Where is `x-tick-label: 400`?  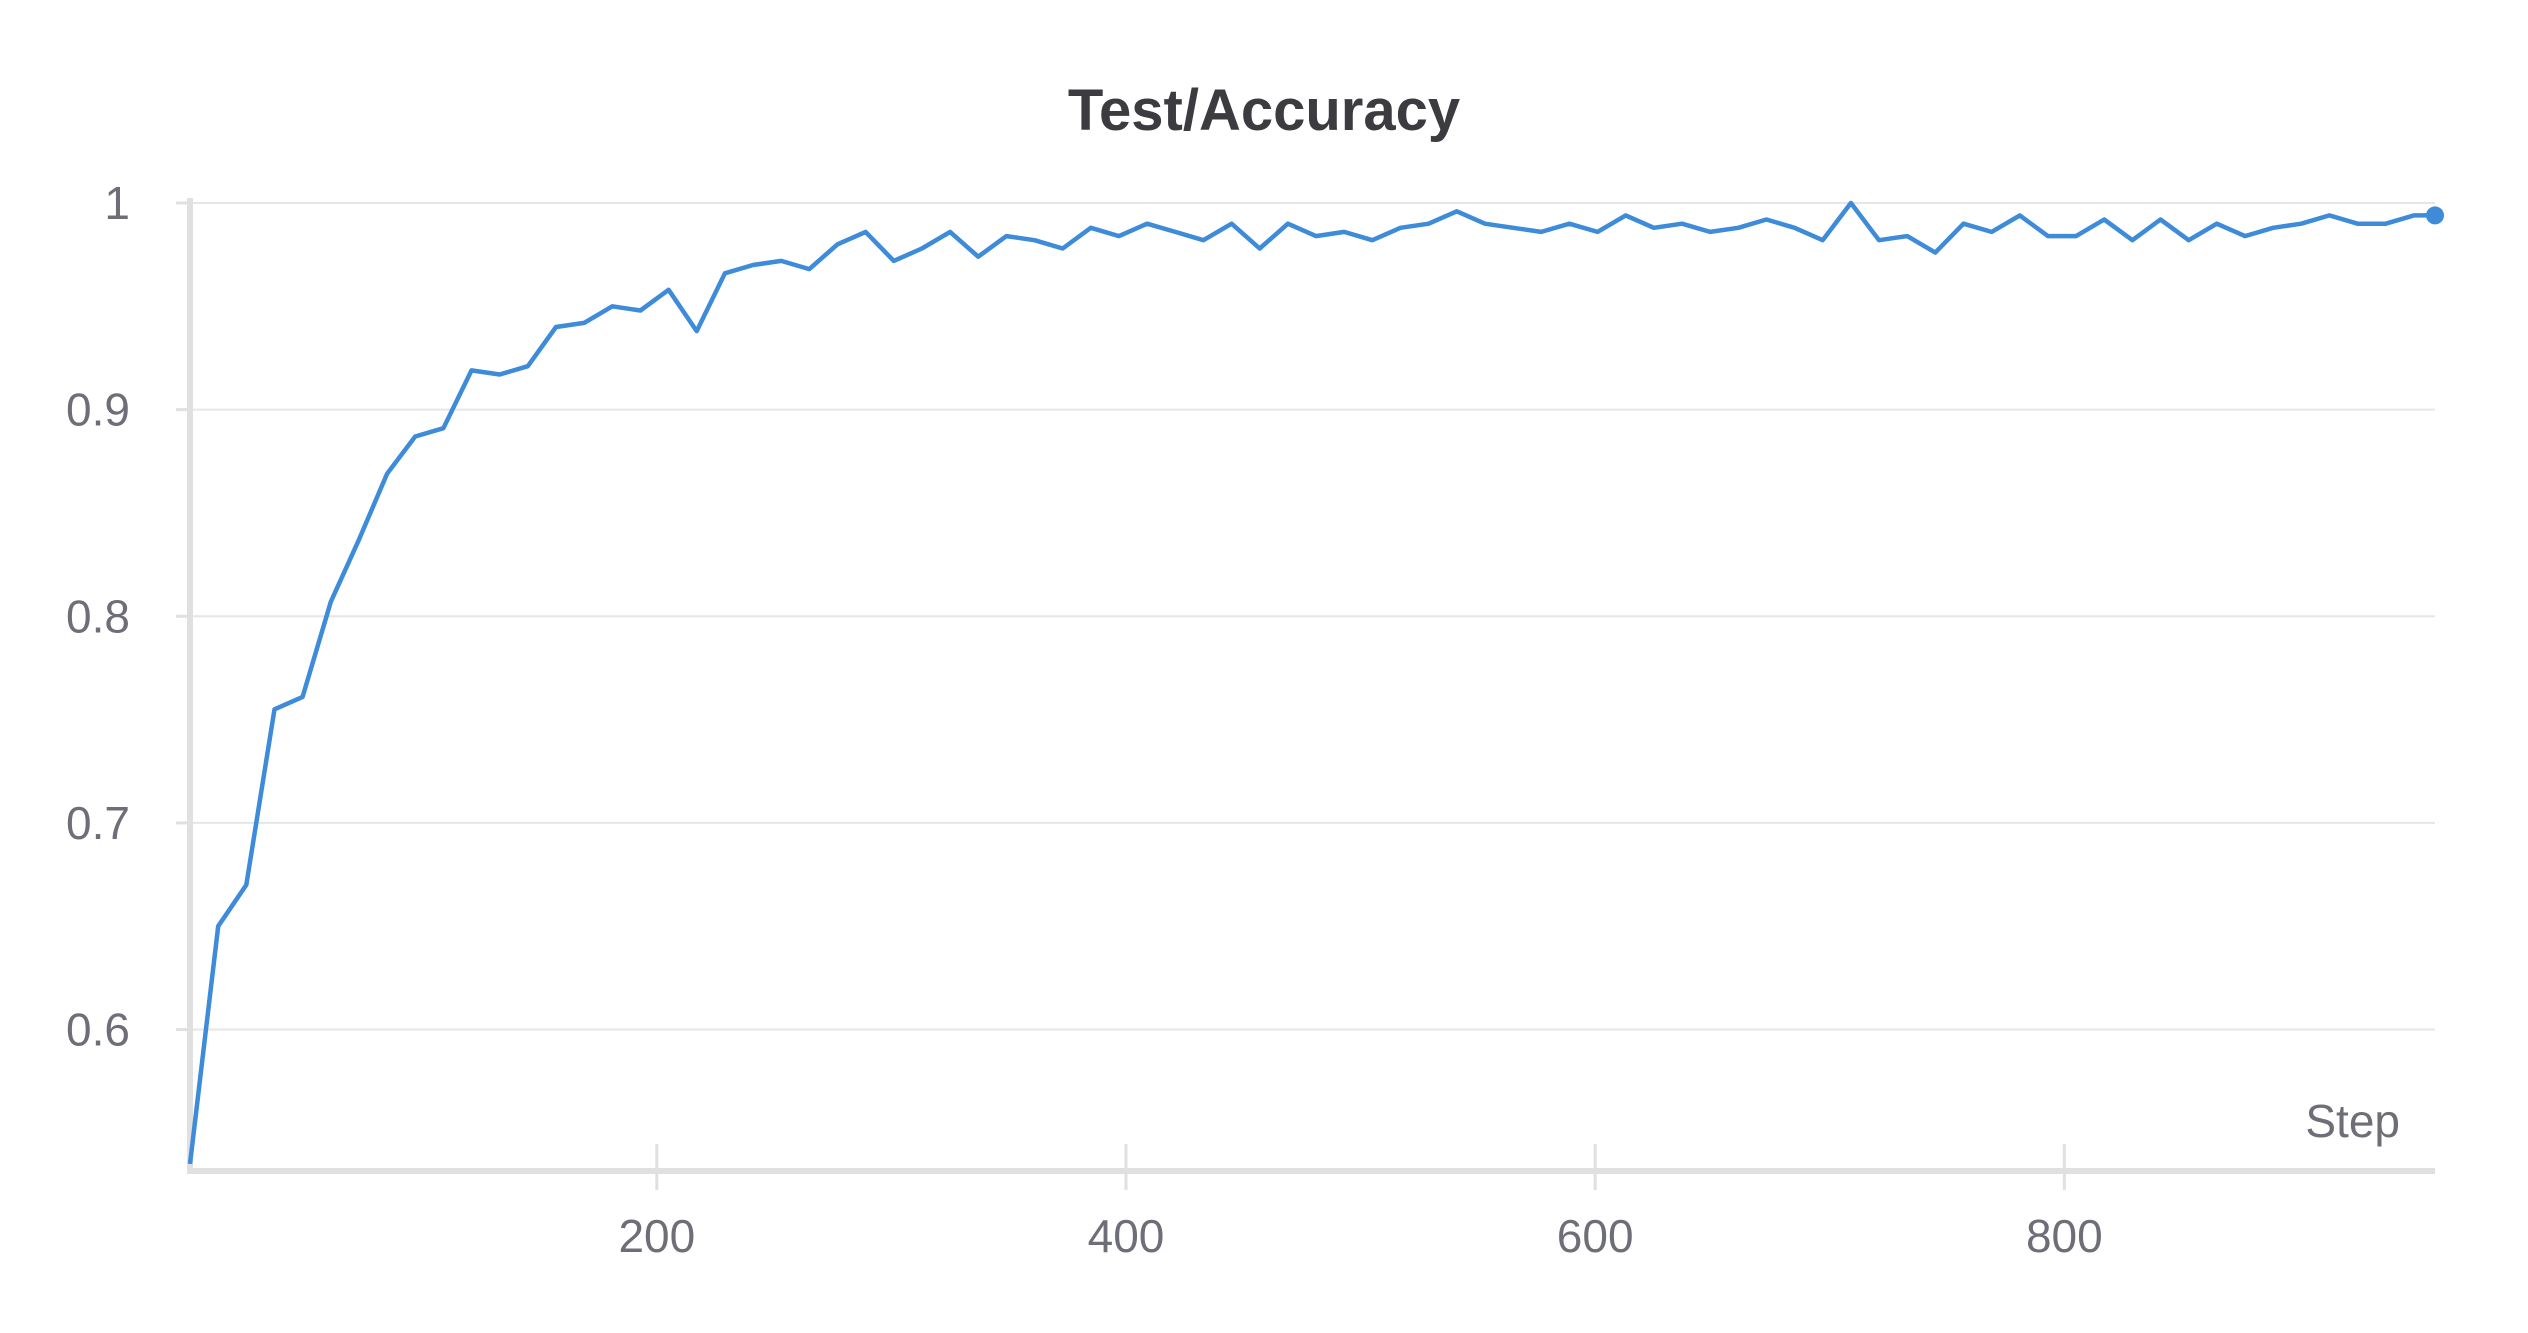 x-tick-label: 400 is located at coordinates (1126, 1236).